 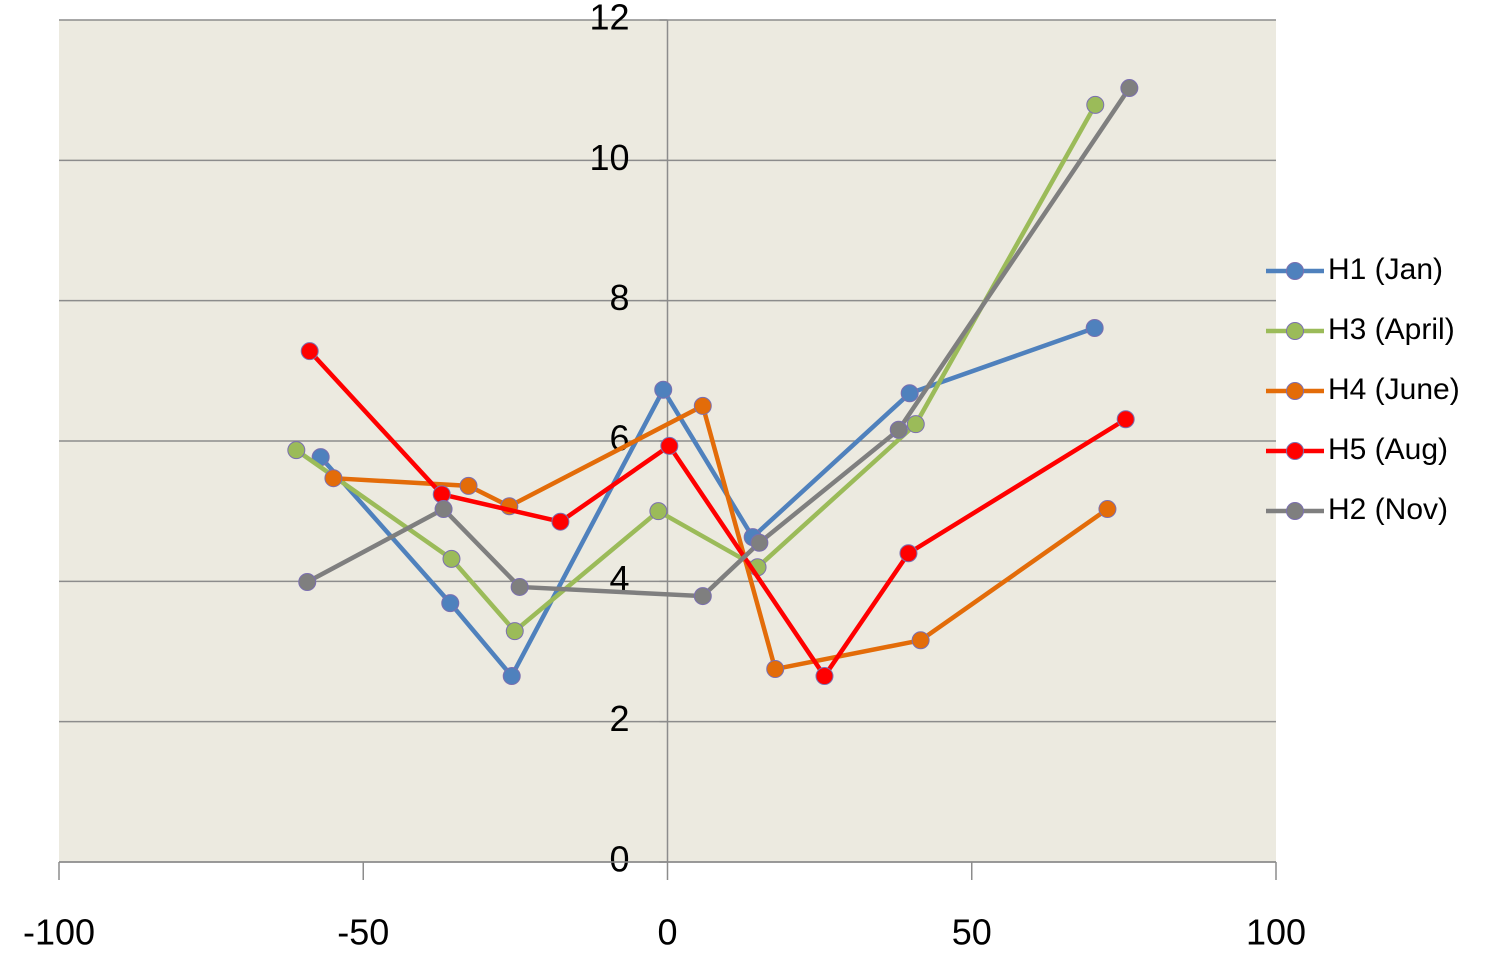 I want to click on legend-label: H5 (Aug), so click(x=1388, y=449).